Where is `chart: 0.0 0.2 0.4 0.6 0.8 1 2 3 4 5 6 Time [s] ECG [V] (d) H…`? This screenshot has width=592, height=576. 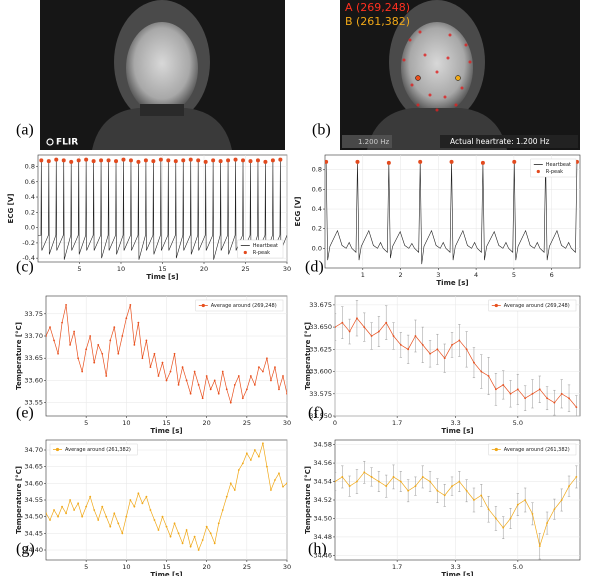
chart: 0.0 0.2 0.4 0.6 0.8 1 2 3 4 5 6 Time [s] ECG [V] (d) H… is located at coordinates (437, 220).